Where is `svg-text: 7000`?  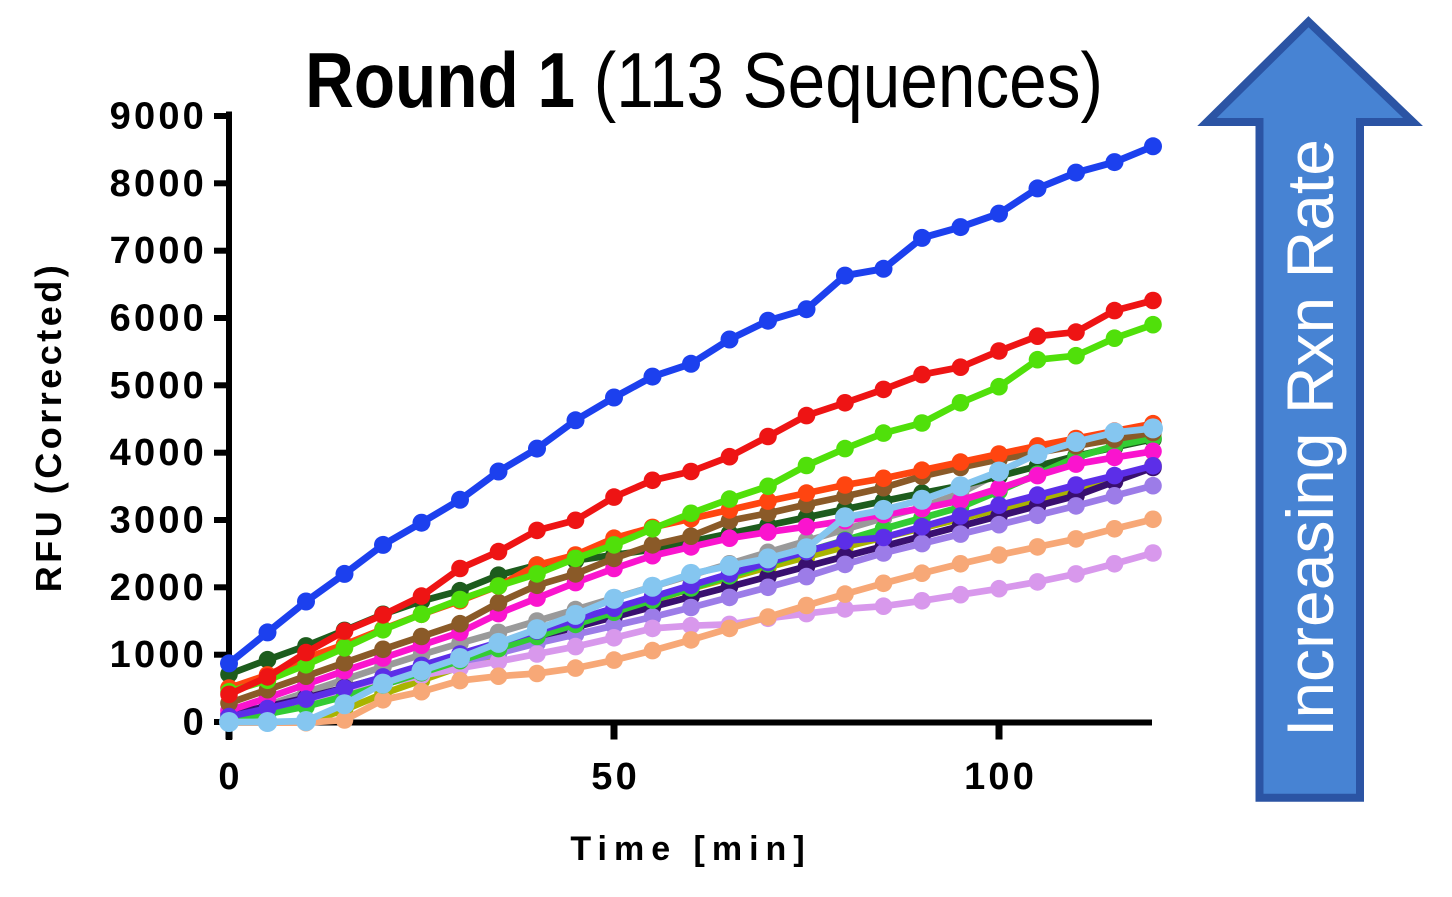 svg-text: 7000 is located at coordinates (158, 251).